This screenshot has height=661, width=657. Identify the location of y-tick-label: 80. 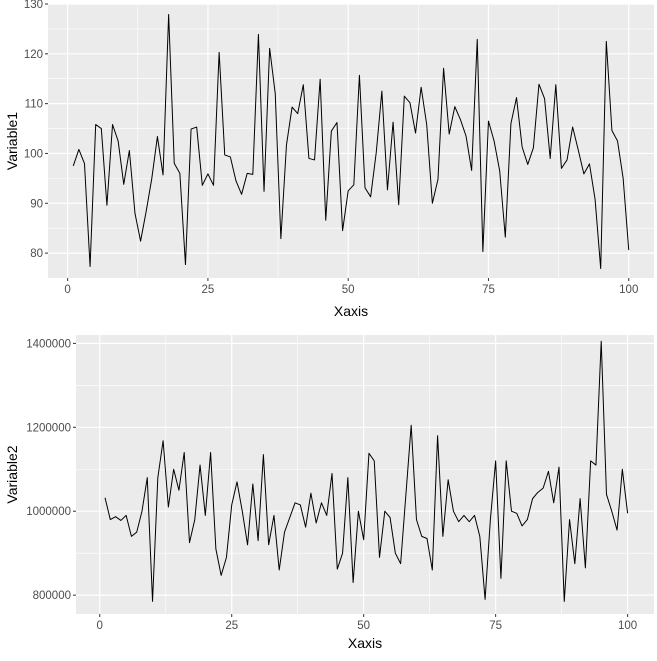
(36, 254).